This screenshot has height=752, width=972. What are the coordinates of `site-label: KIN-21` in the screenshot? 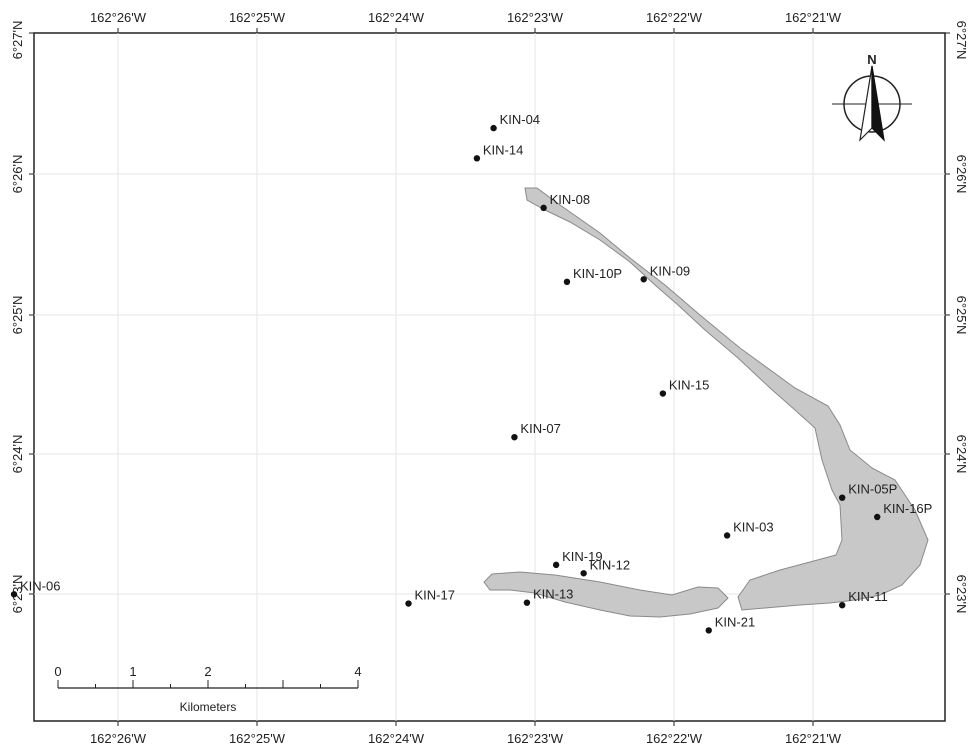 It's located at (735, 621).